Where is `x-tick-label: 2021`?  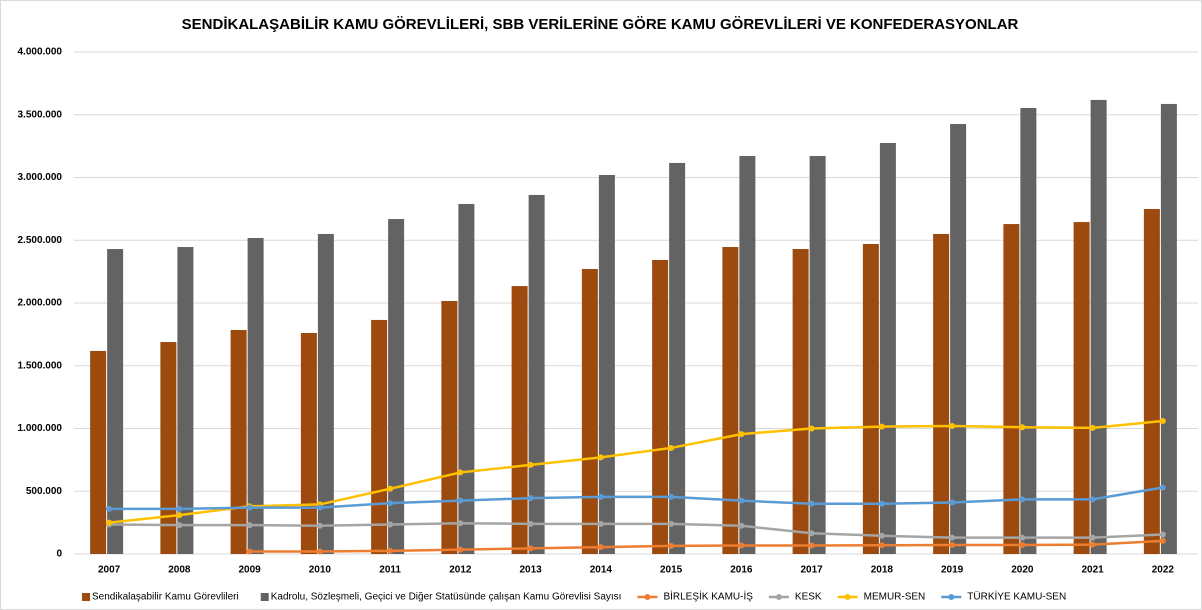
x-tick-label: 2021 is located at coordinates (1093, 570).